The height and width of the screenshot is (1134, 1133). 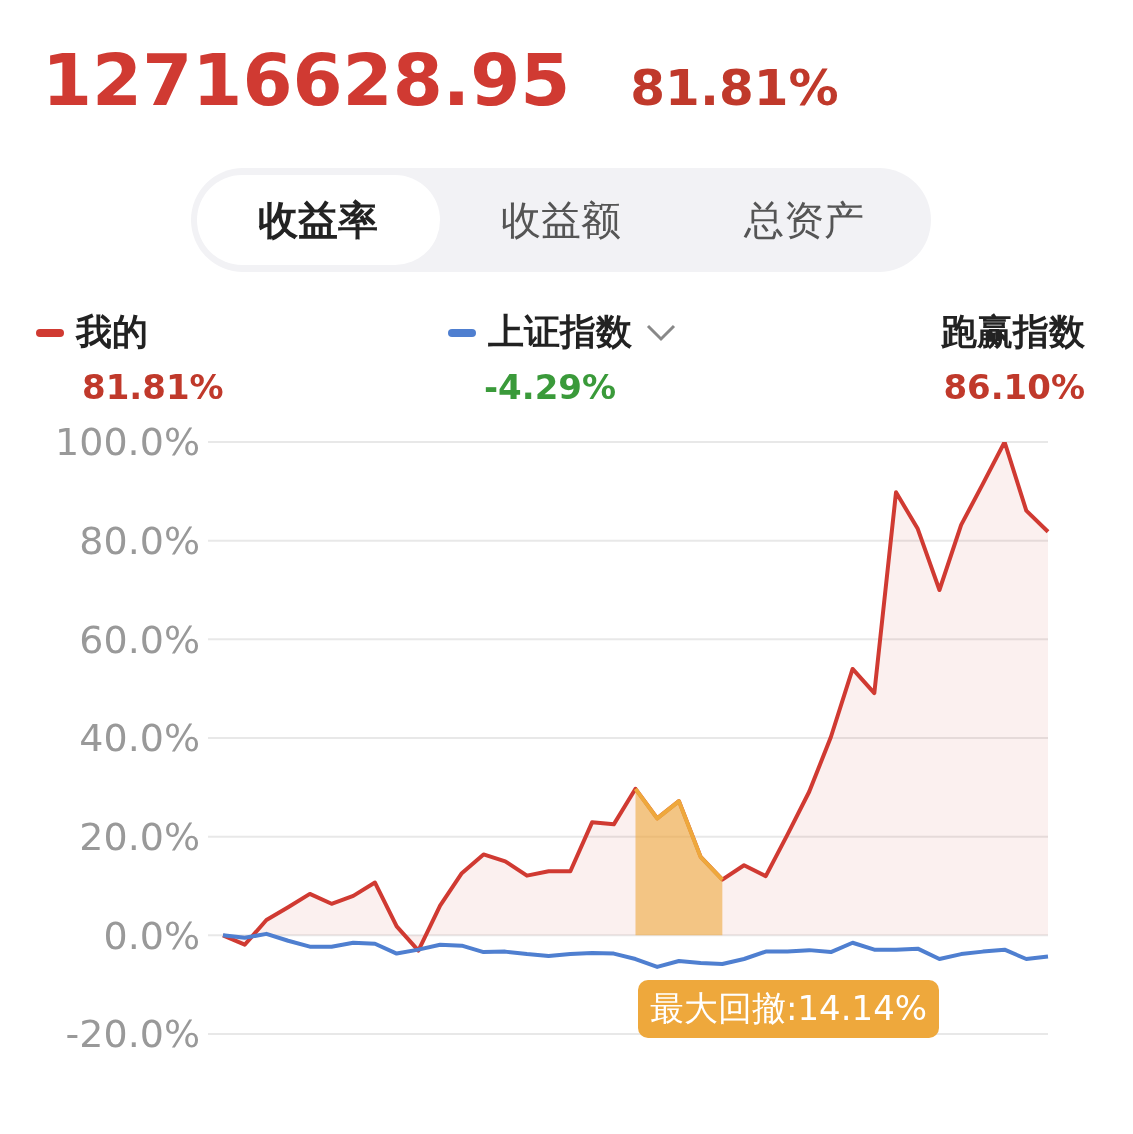 What do you see at coordinates (734, 88) in the screenshot?
I see `chart-subtitle: 81.81%` at bounding box center [734, 88].